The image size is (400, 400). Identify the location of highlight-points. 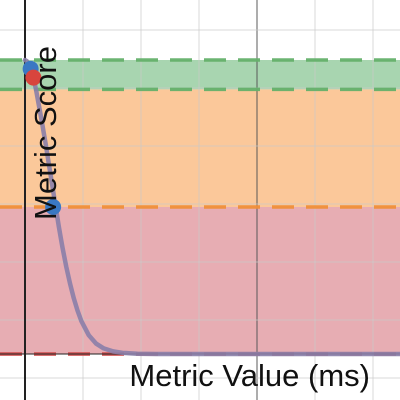
(42, 137).